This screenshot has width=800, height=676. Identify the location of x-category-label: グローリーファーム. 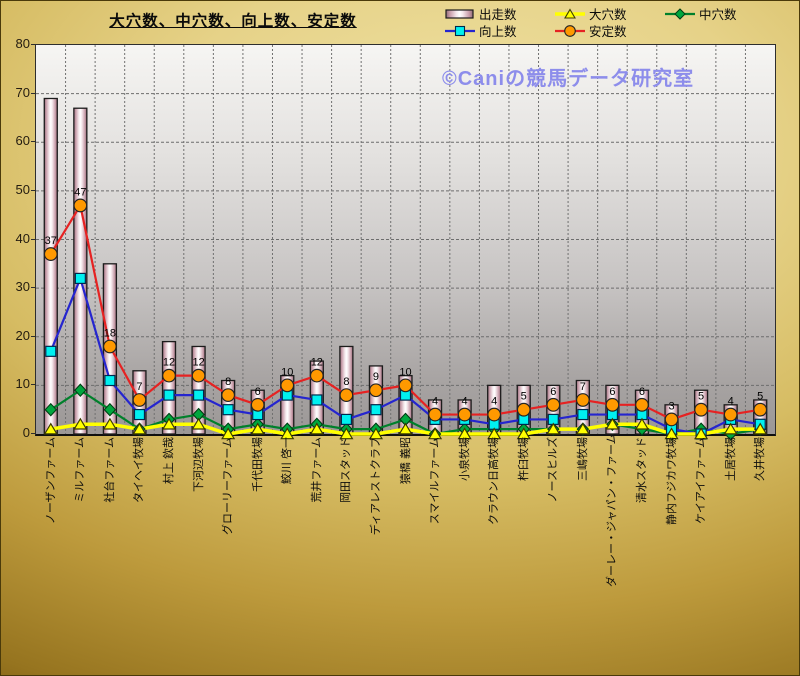
(228, 486).